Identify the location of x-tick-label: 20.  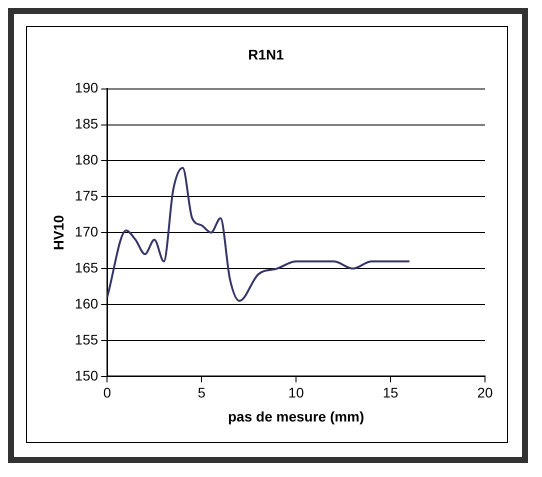
(485, 392).